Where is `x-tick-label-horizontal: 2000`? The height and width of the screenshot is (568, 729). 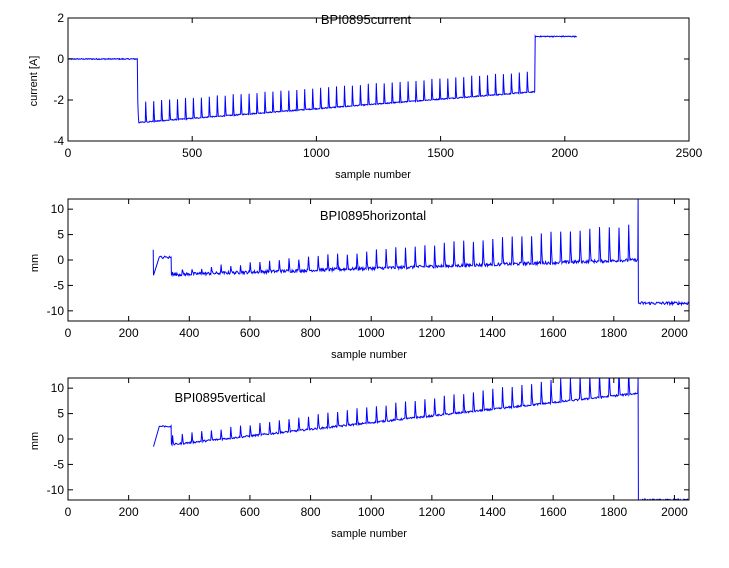
x-tick-label-horizontal: 2000 is located at coordinates (674, 333).